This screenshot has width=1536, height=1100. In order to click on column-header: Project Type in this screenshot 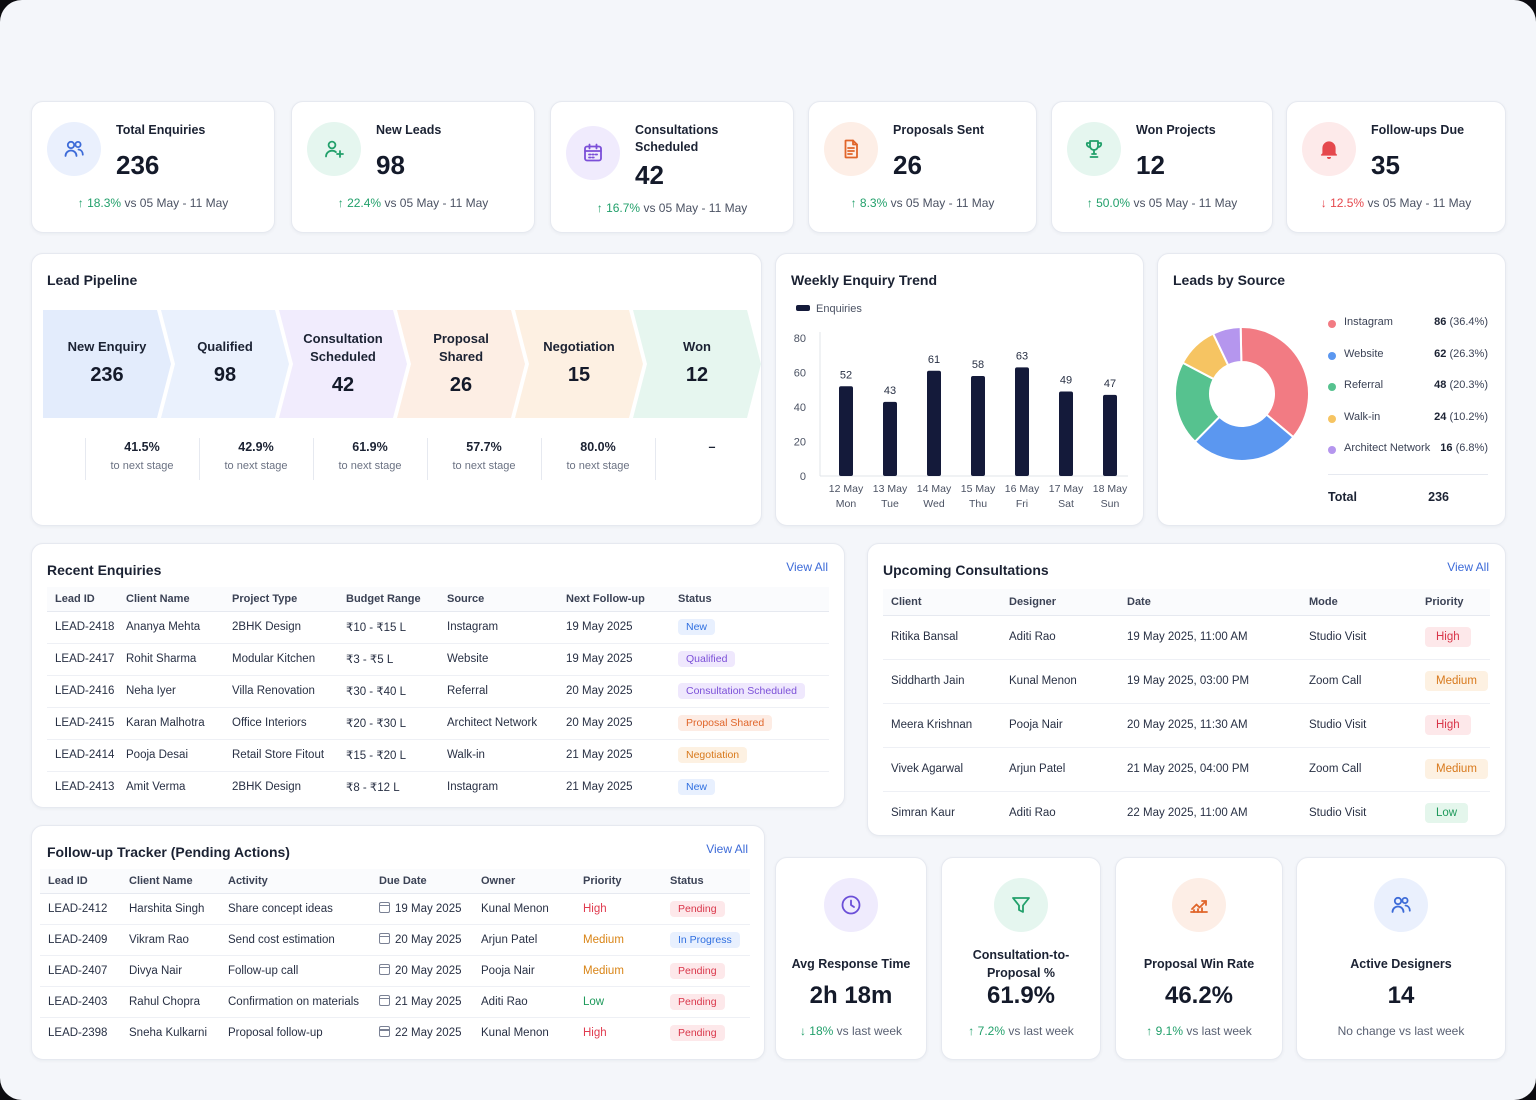, I will do `click(289, 599)`.